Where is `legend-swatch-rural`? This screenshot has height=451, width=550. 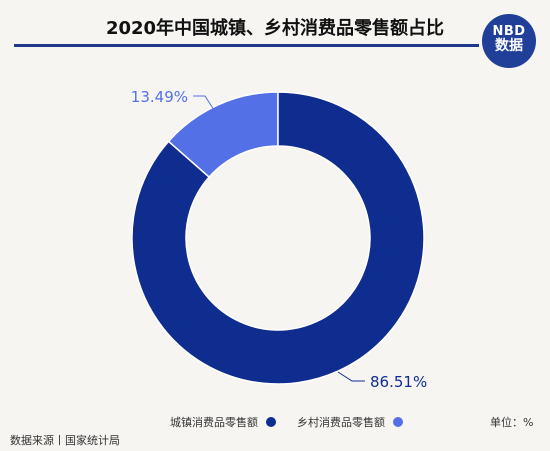 legend-swatch-rural is located at coordinates (397, 422).